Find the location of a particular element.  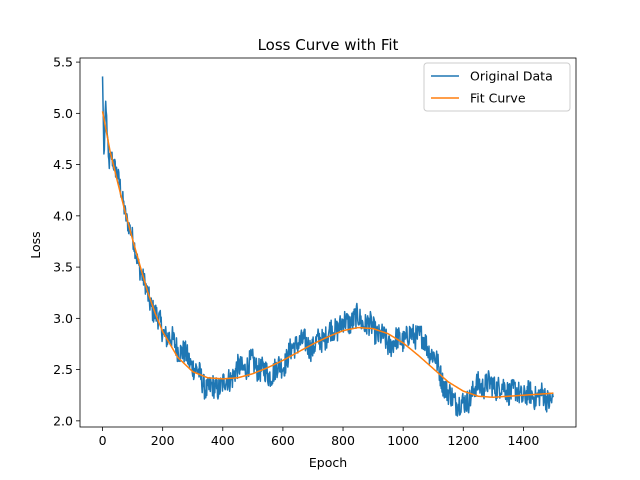

y-tick-label: 5.5 is located at coordinates (63, 62).